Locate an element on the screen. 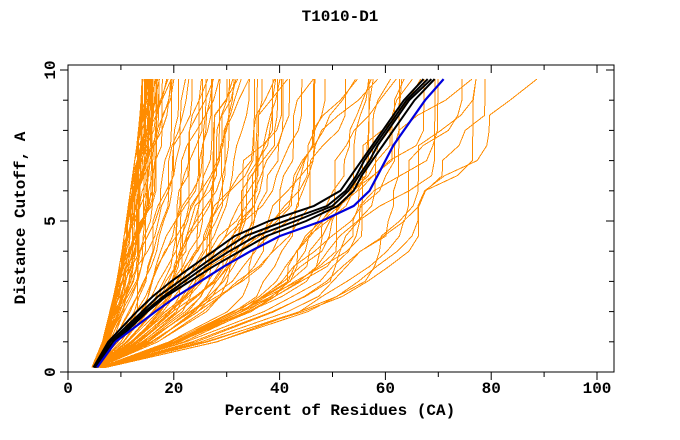 The image size is (680, 440). x-tick-label: 80 is located at coordinates (491, 389).